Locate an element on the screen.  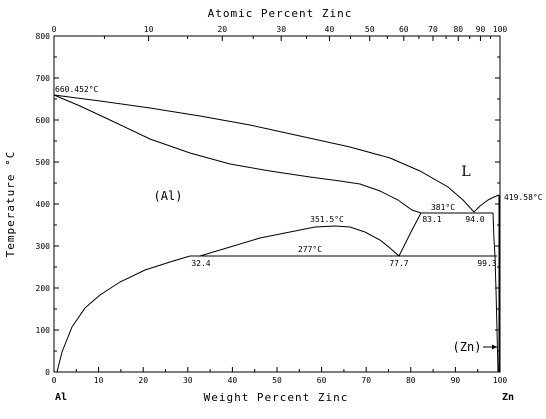
eutectoid-left-composition: 32.4 is located at coordinates (200, 263).